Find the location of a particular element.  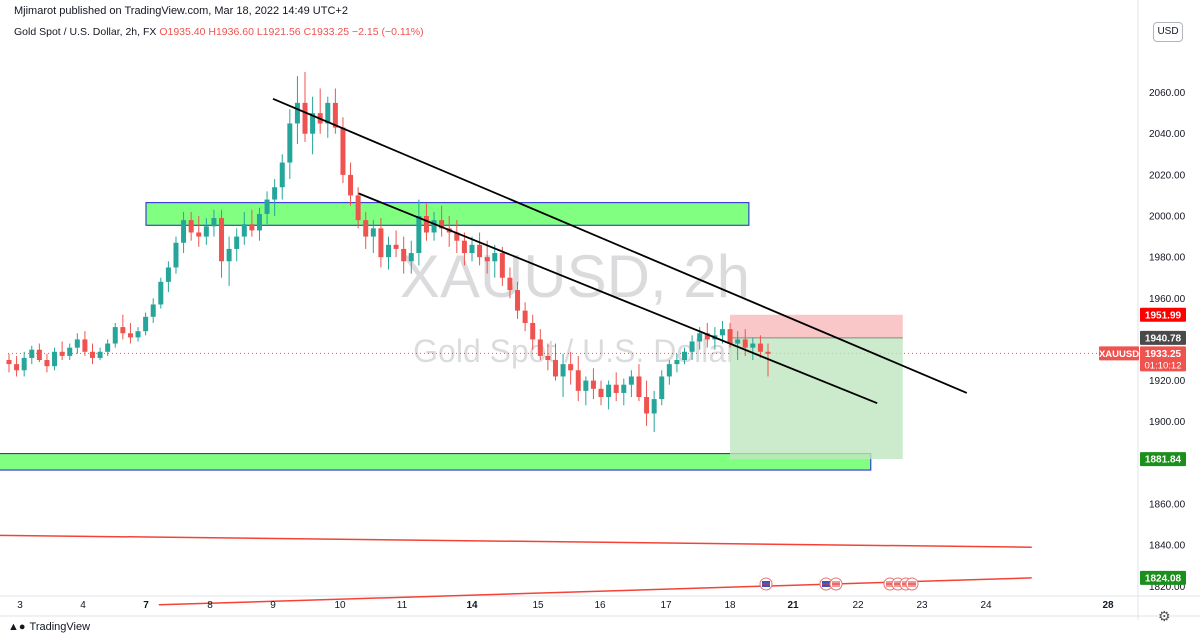

open-value: O1935.40 is located at coordinates (182, 32).